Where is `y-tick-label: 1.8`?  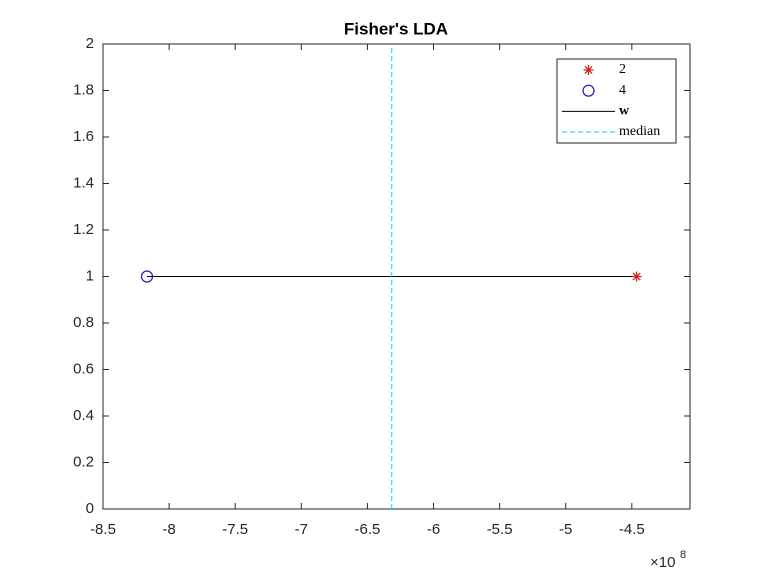 y-tick-label: 1.8 is located at coordinates (83, 89).